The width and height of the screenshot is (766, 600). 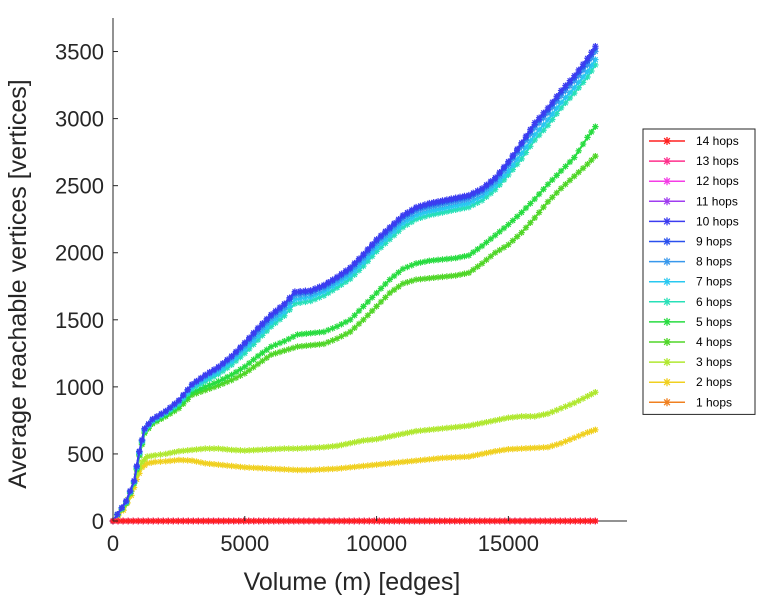 I want to click on legend-item: 14 hops, so click(x=694, y=141).